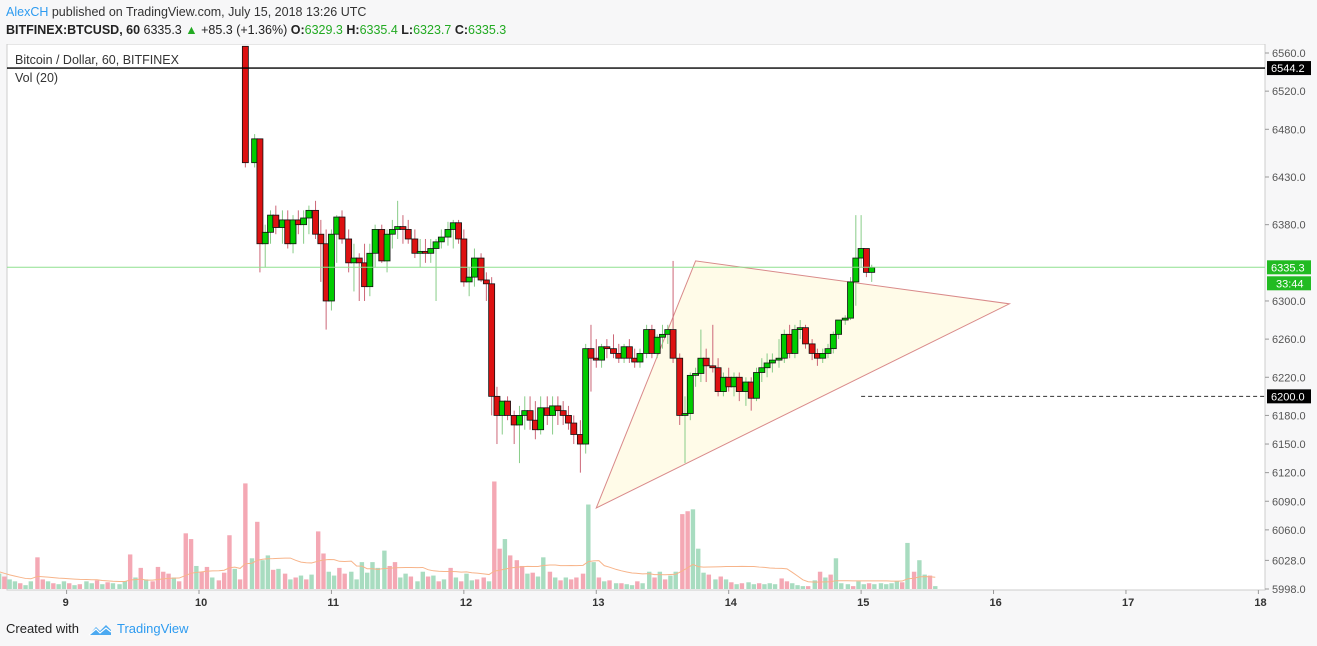 Image resolution: width=1317 pixels, height=646 pixels. Describe the element at coordinates (1289, 445) in the screenshot. I see `y-tick-label: 6150.0` at that location.